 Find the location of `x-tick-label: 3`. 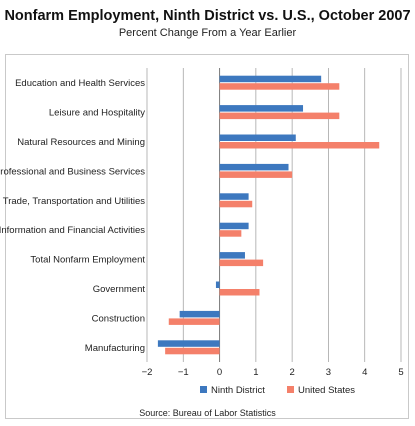

x-tick-label: 3 is located at coordinates (328, 372).